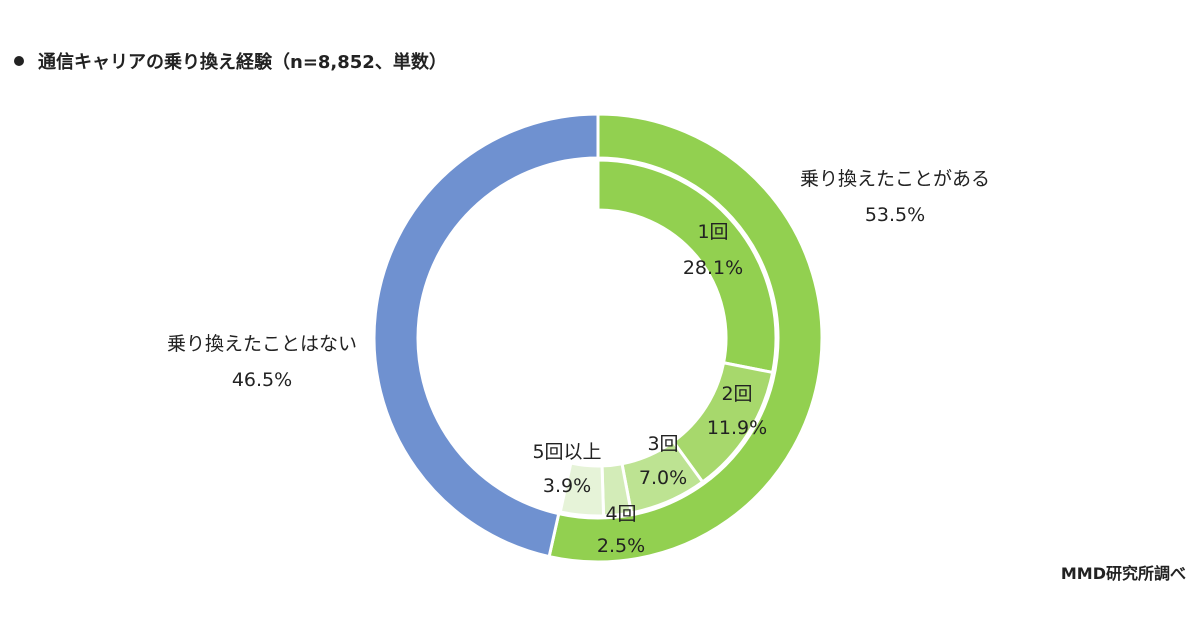 This screenshot has width=1200, height=630. I want to click on outer-slice-1-value: 53.5%, so click(895, 215).